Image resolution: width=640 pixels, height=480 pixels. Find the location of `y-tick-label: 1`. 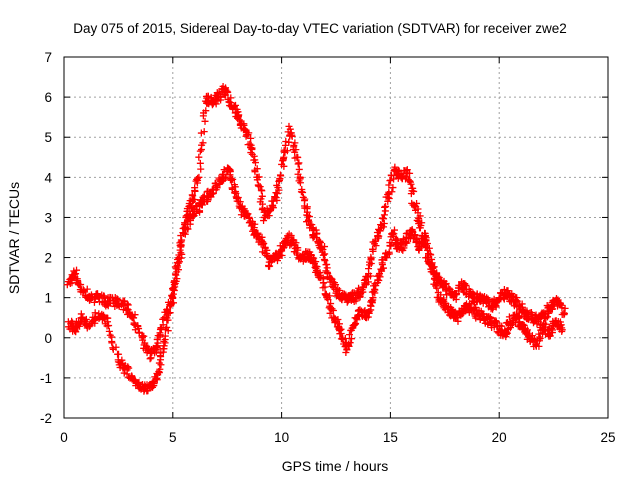

y-tick-label: 1 is located at coordinates (48, 298).